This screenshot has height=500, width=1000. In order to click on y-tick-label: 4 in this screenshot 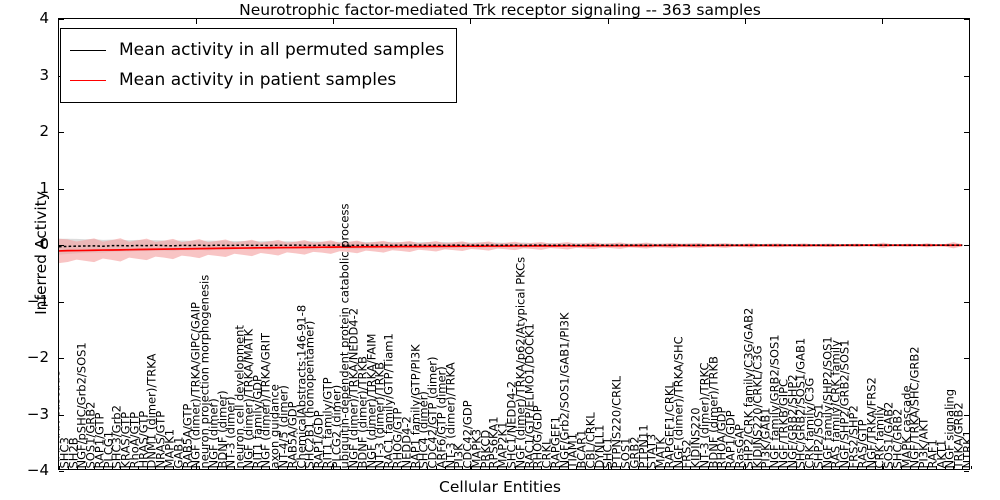, I will do `click(44, 18)`.